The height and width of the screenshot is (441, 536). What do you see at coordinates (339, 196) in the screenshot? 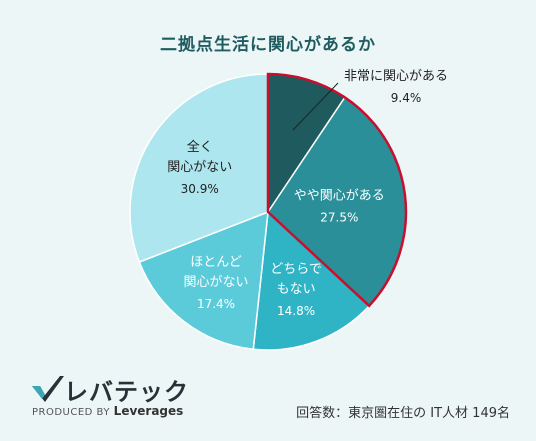
I see `slice-label-2: やや関心がある` at bounding box center [339, 196].